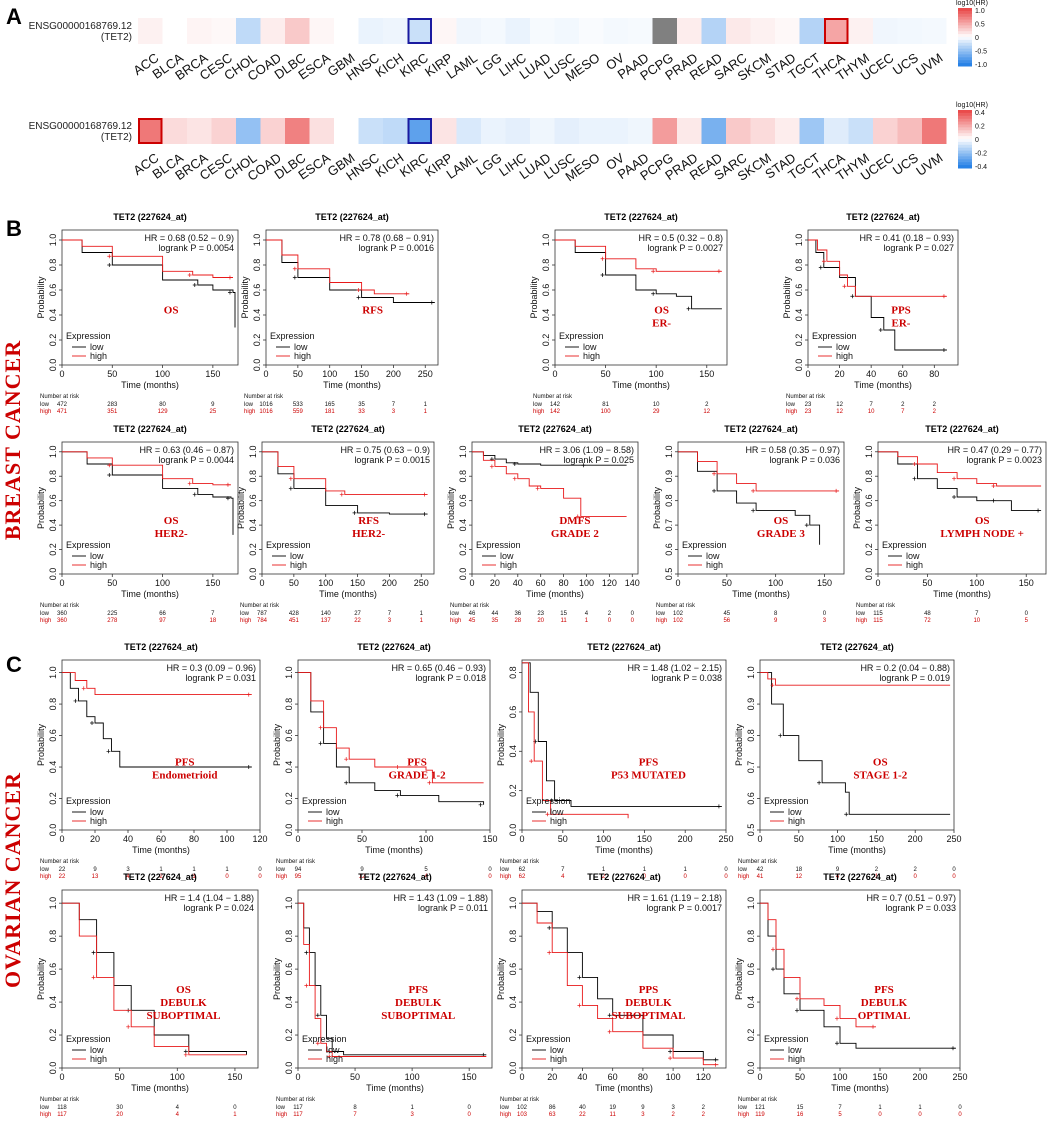  What do you see at coordinates (355, 1115) in the screenshot?
I see `risk-count-high: 7` at bounding box center [355, 1115].